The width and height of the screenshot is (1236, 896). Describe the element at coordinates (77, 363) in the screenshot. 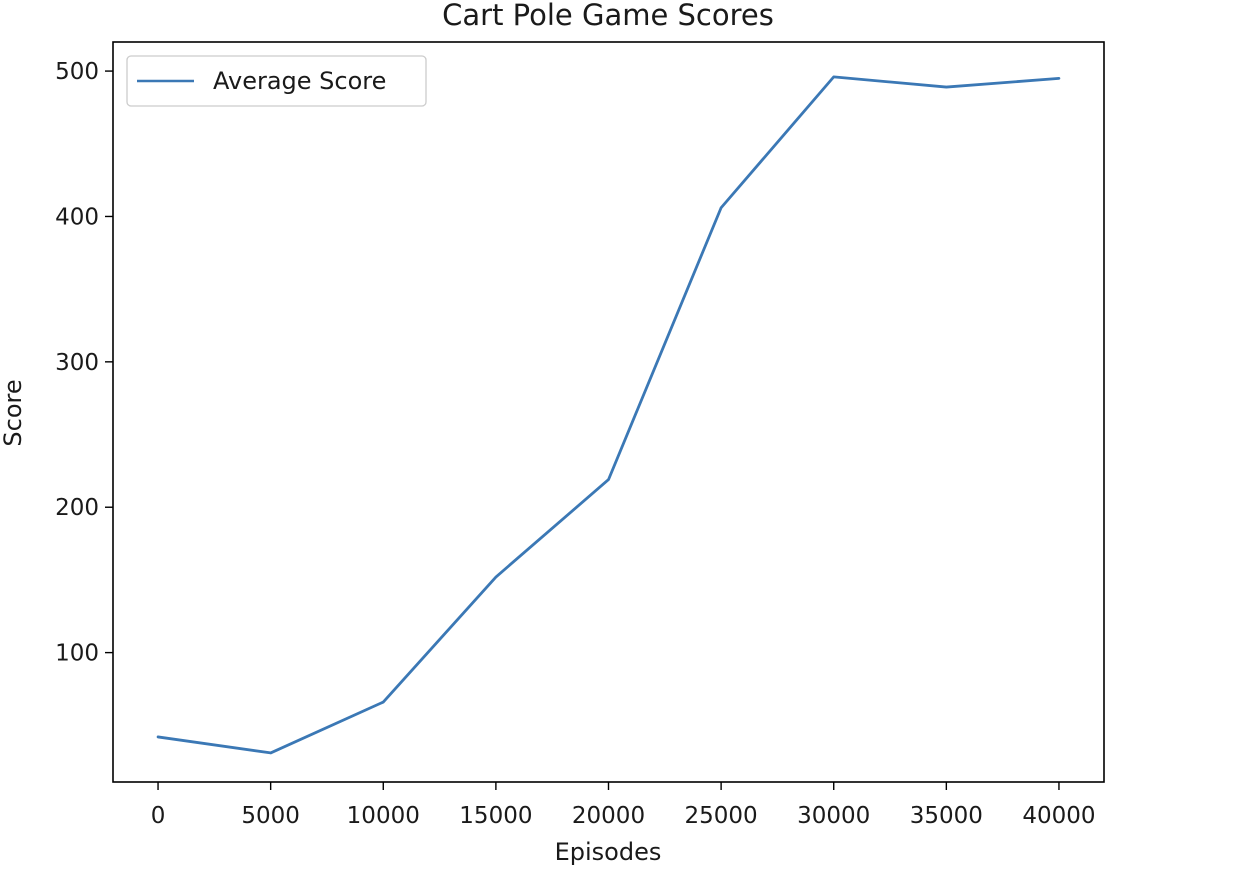

I see `y-tick-label: 300` at that location.